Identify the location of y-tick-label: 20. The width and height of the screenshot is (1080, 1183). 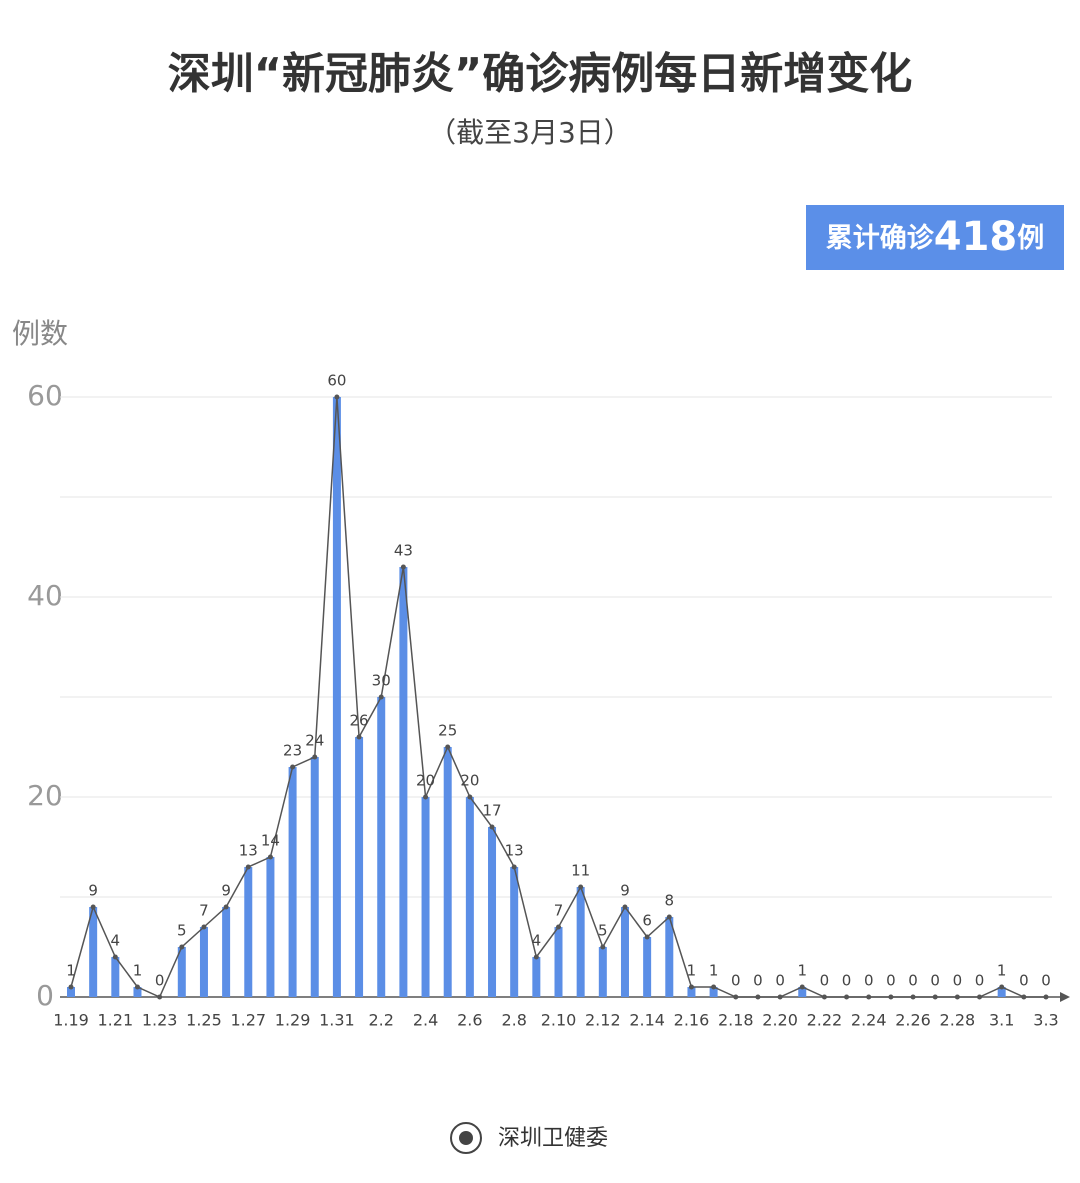
(45, 795).